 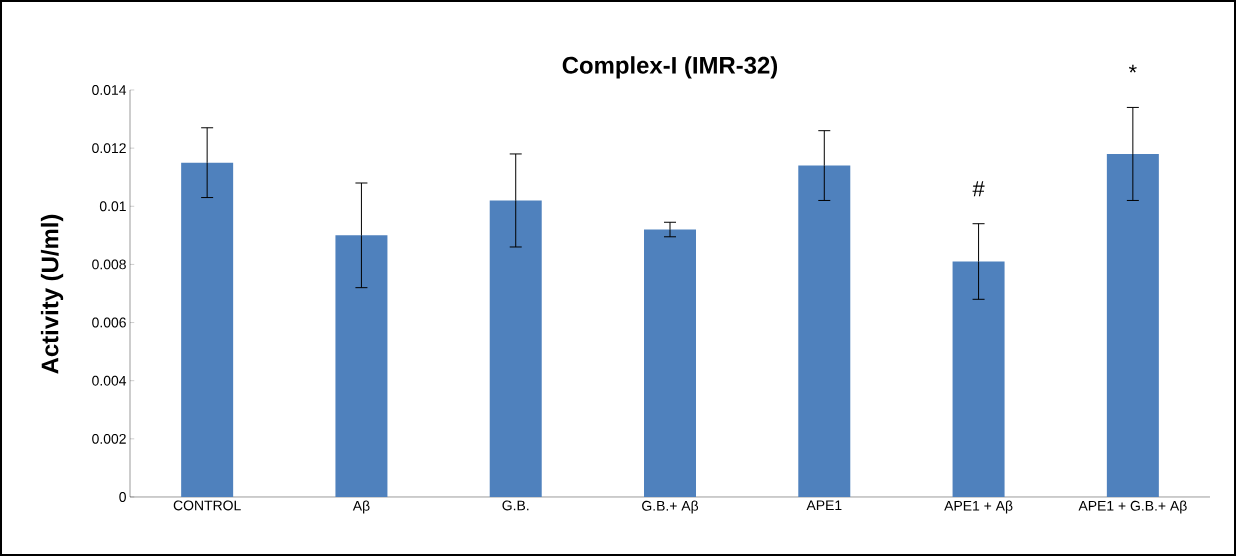 I want to click on x-tick-label: G.B.+ Aβ, so click(x=670, y=507).